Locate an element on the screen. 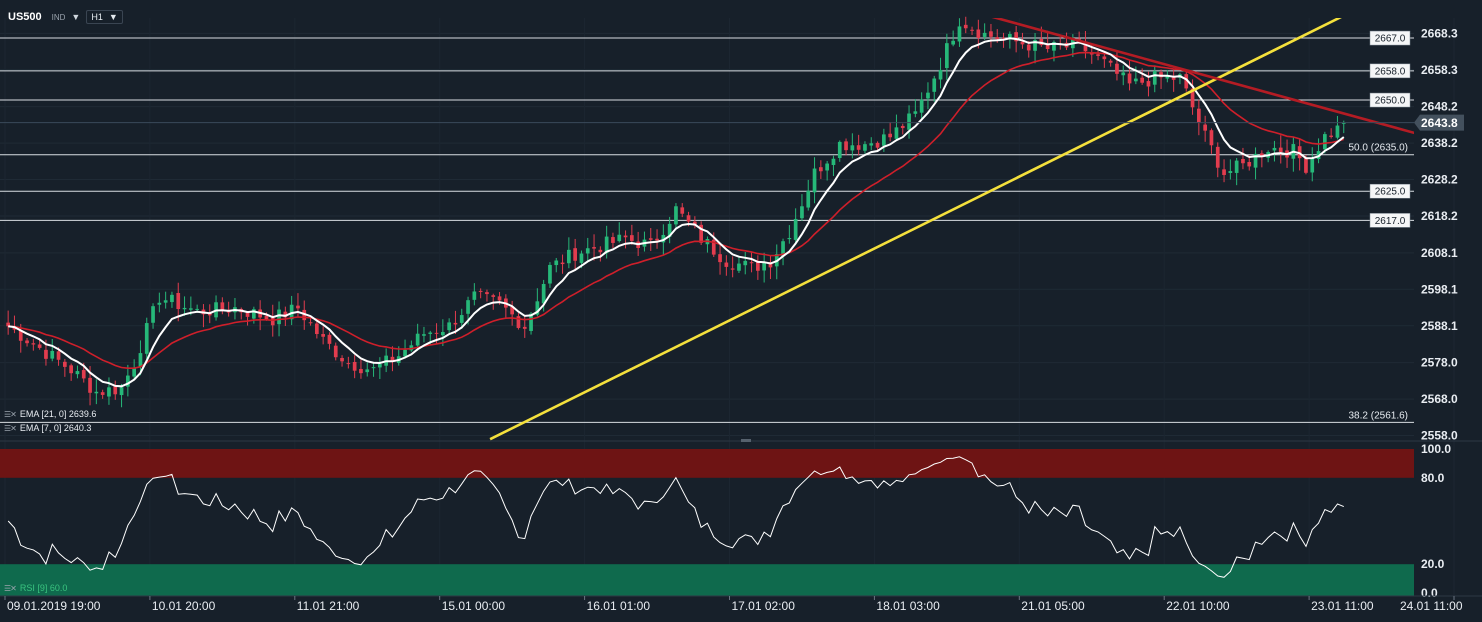 The height and width of the screenshot is (622, 1482). symbol-label: US500 is located at coordinates (25, 17).